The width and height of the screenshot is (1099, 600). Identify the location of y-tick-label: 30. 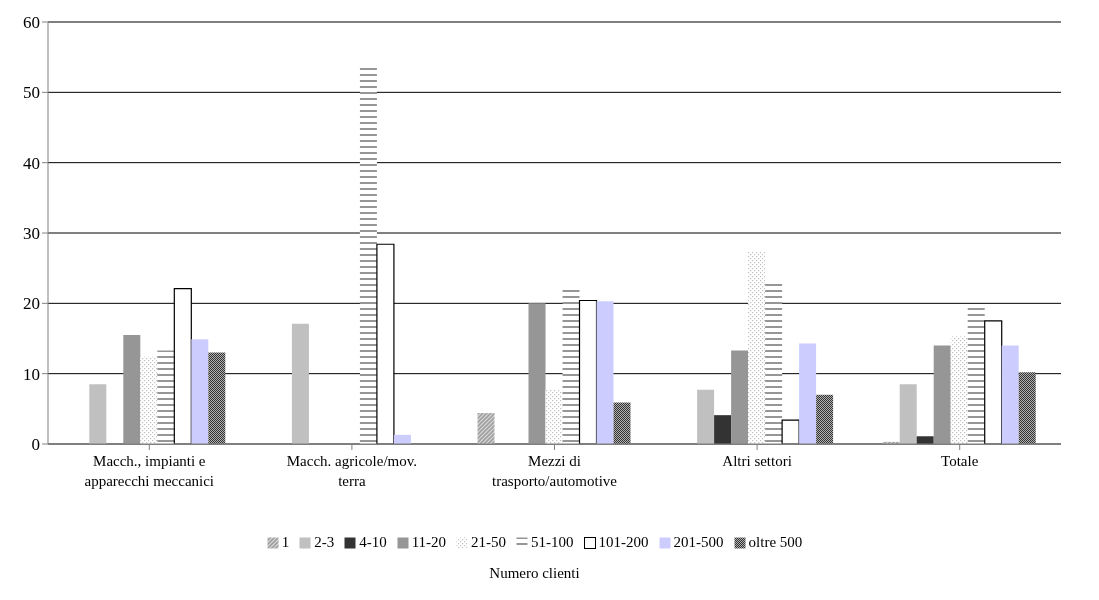
(31, 234).